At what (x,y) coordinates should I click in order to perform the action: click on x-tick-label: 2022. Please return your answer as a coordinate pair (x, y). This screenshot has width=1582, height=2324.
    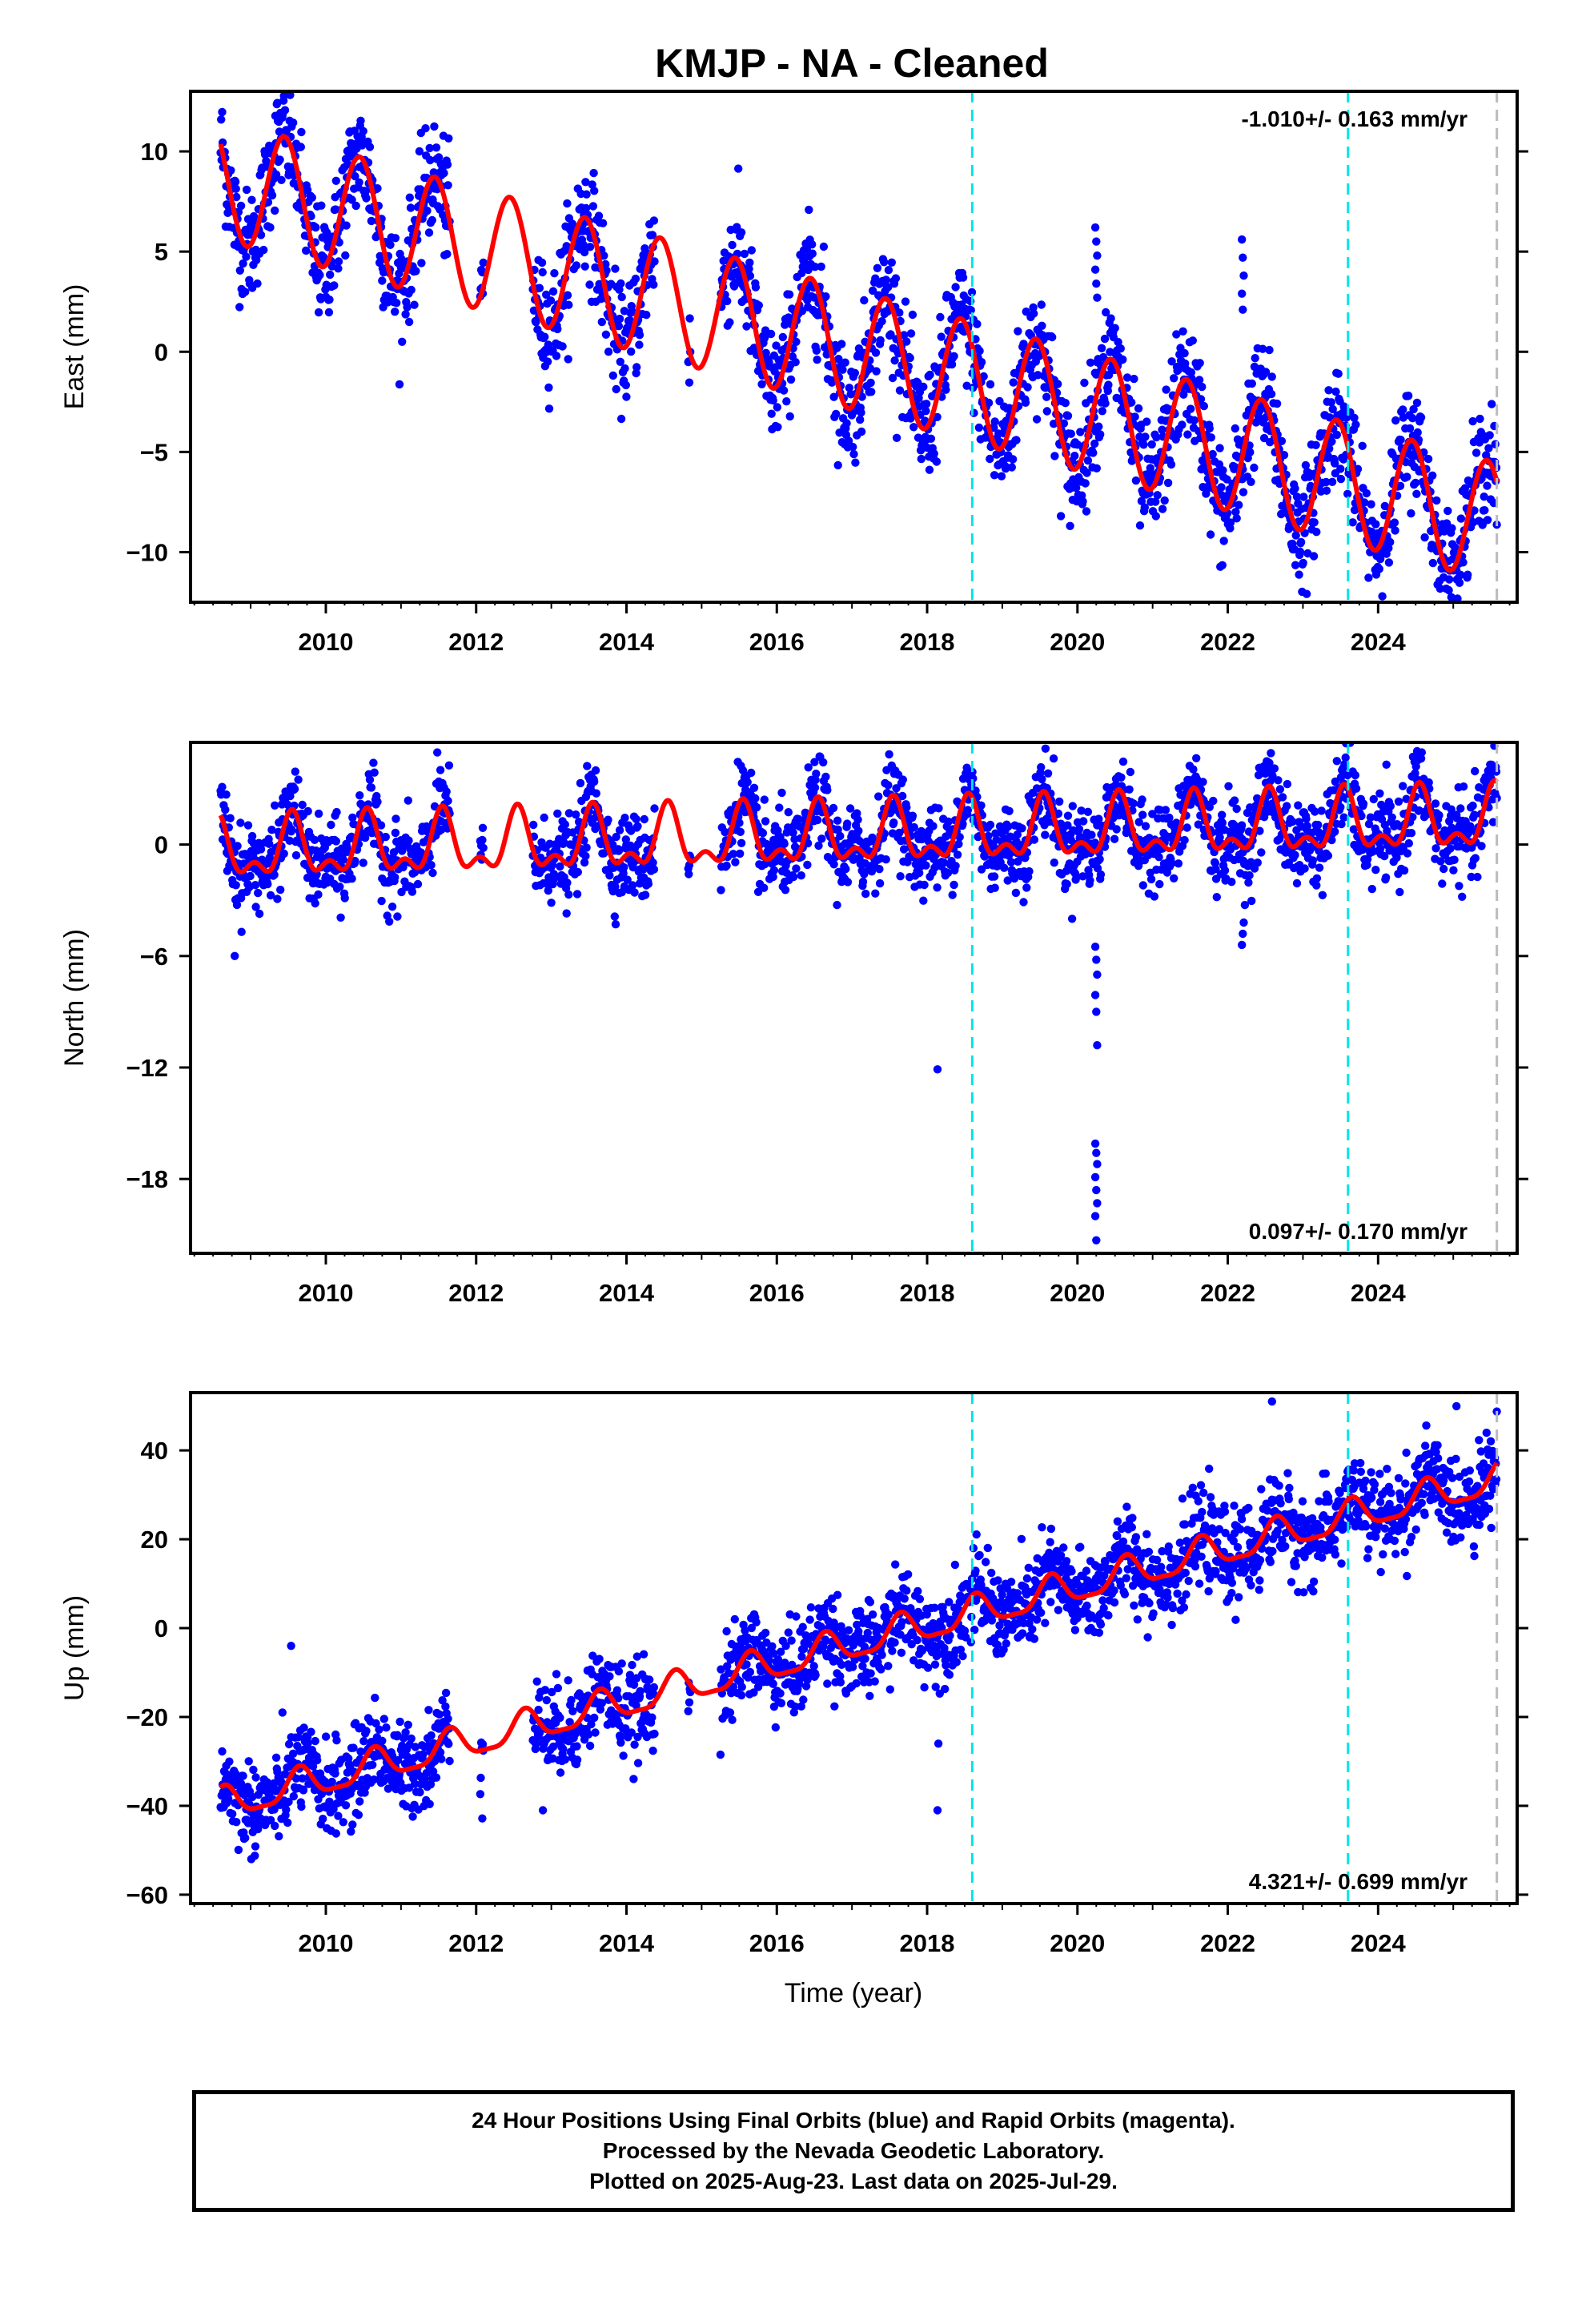
    Looking at the image, I should click on (1227, 642).